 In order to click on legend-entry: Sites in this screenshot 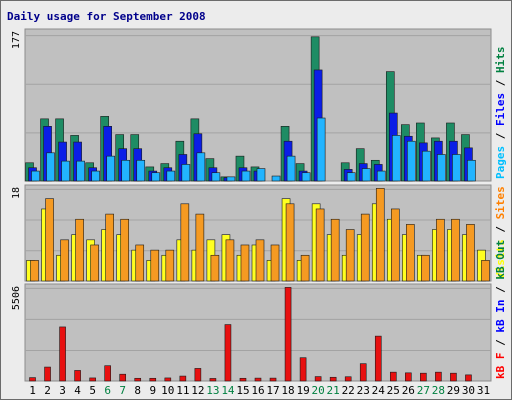, I will do `click(500, 202)`.